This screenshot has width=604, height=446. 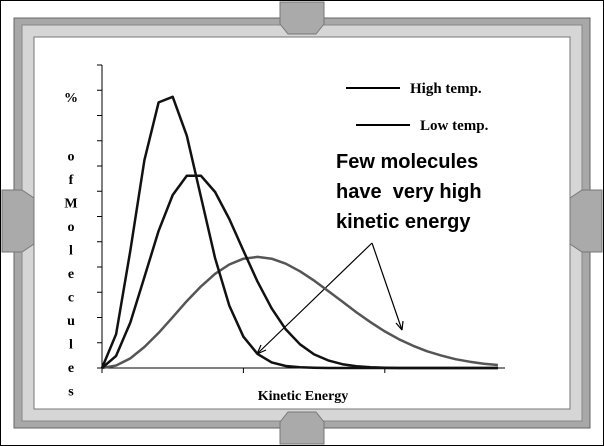 I want to click on arrows, so click(x=330, y=298).